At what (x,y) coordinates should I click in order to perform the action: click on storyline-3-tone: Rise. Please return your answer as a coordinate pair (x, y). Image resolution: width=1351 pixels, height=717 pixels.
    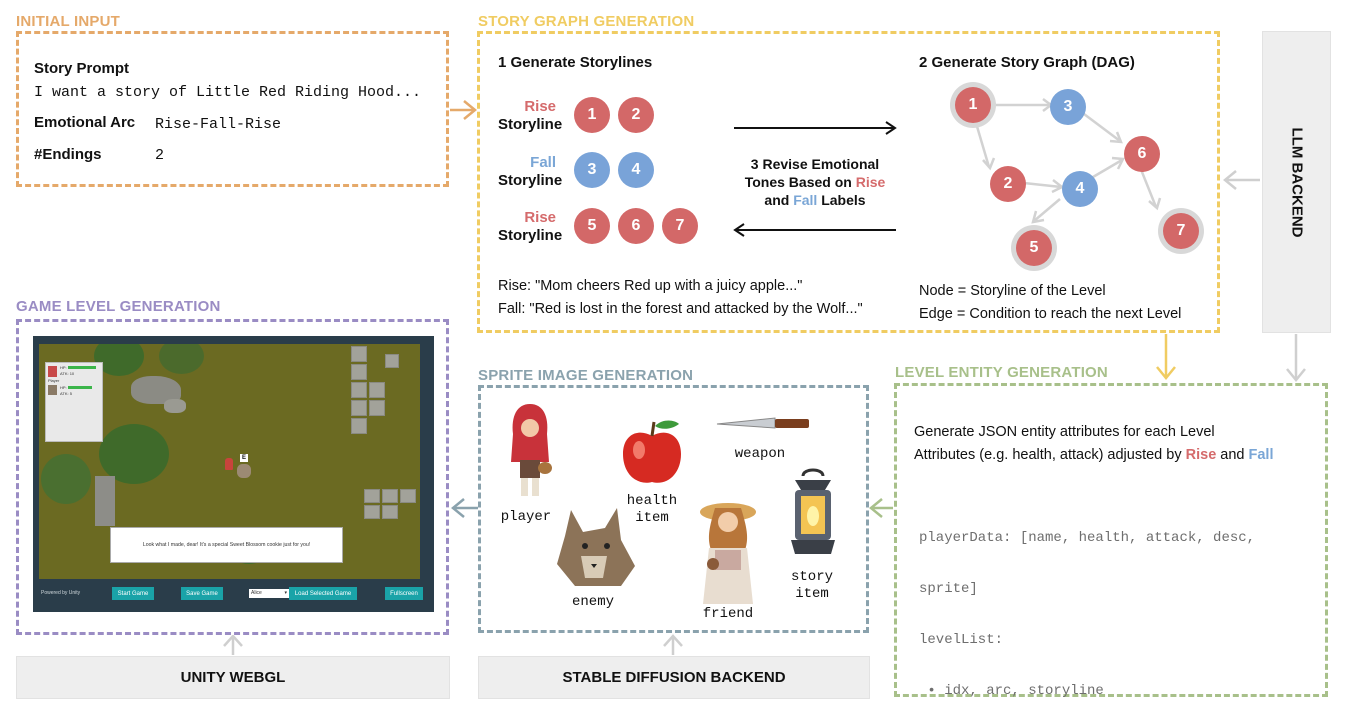
    Looking at the image, I should click on (540, 217).